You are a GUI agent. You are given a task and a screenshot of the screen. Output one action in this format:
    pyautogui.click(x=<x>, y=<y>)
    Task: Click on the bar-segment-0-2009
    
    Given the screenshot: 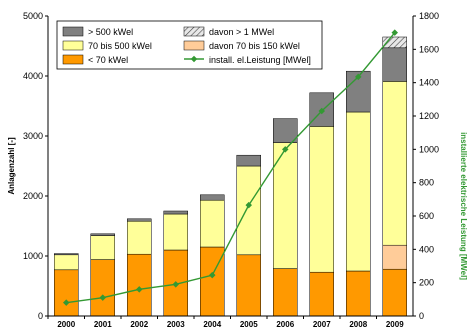 What is the action you would take?
    pyautogui.click(x=394, y=292)
    